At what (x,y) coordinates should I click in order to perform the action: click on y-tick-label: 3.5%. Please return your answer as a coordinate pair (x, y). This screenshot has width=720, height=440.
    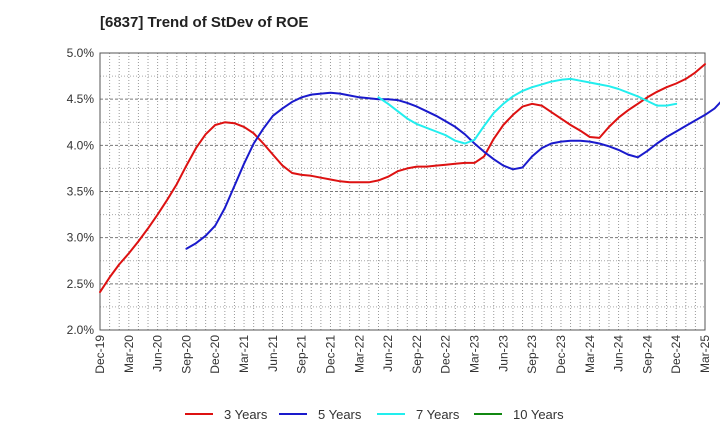
    Looking at the image, I should click on (81, 192).